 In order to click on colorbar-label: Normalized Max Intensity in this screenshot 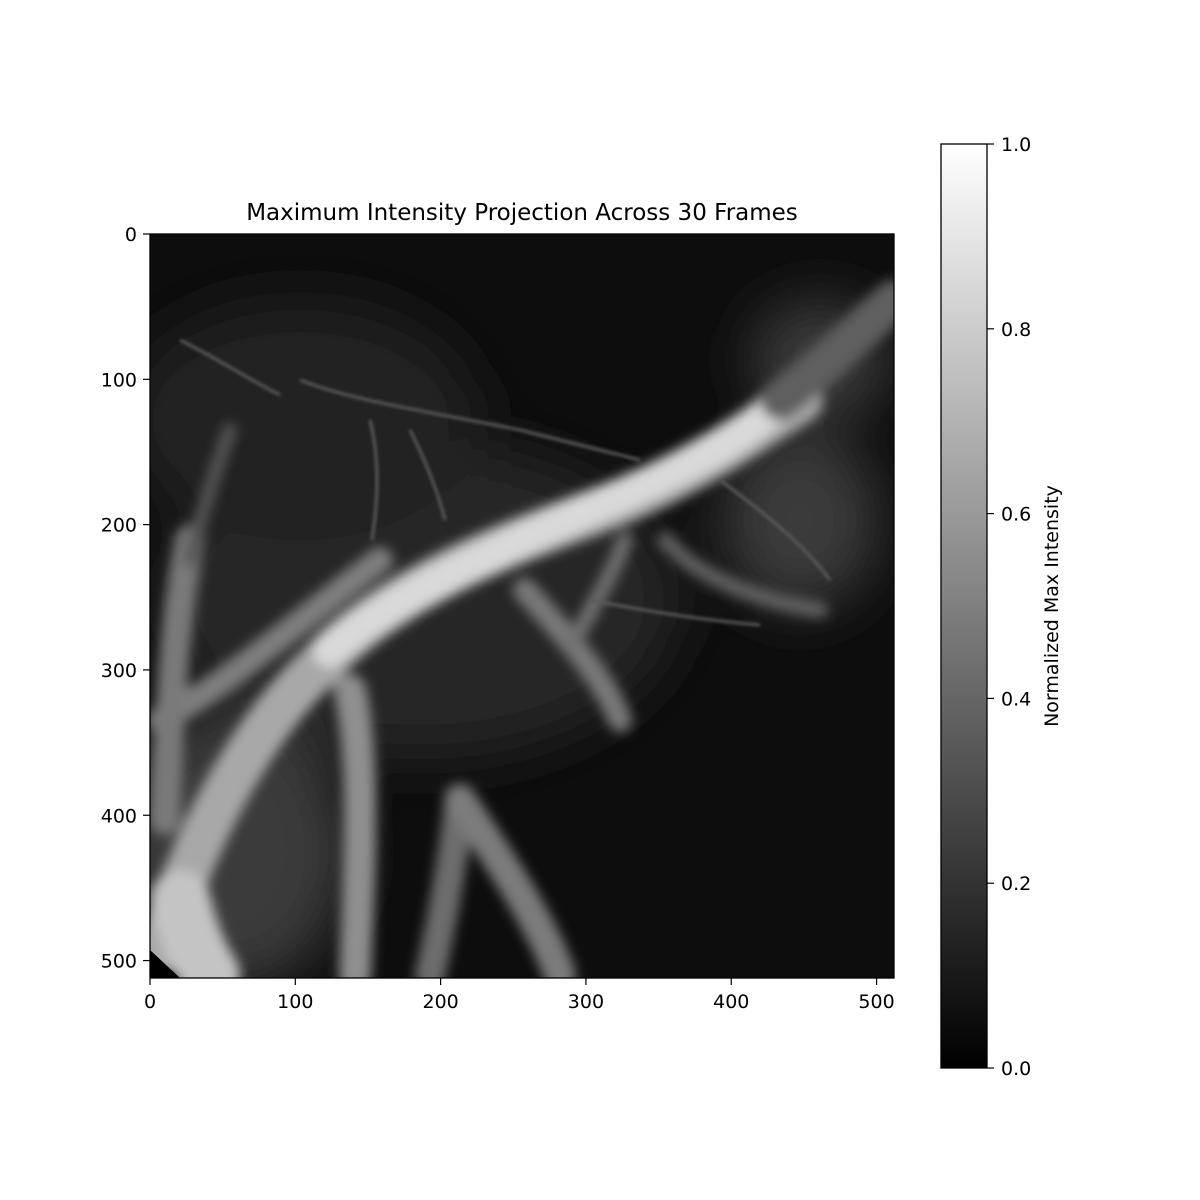, I will do `click(1052, 606)`.